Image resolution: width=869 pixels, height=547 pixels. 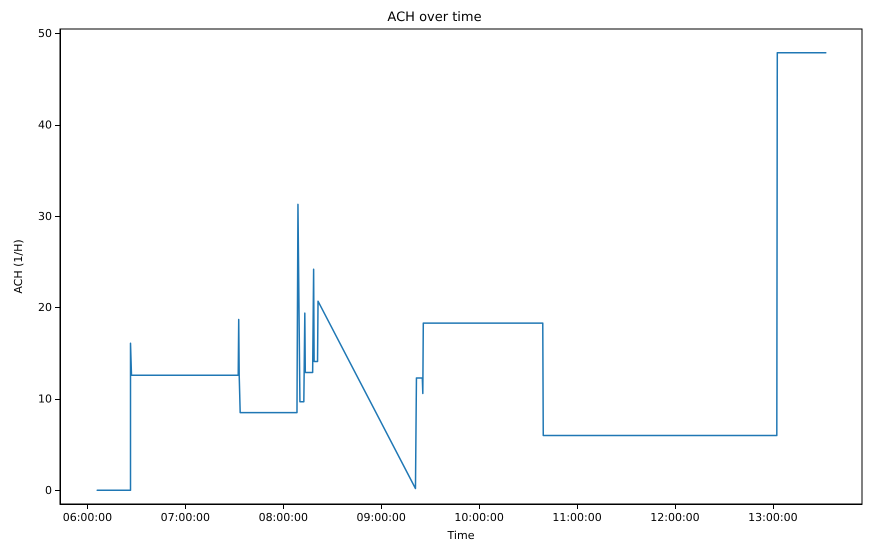 What do you see at coordinates (675, 517) in the screenshot?
I see `x-tick-label: 12:00:00` at bounding box center [675, 517].